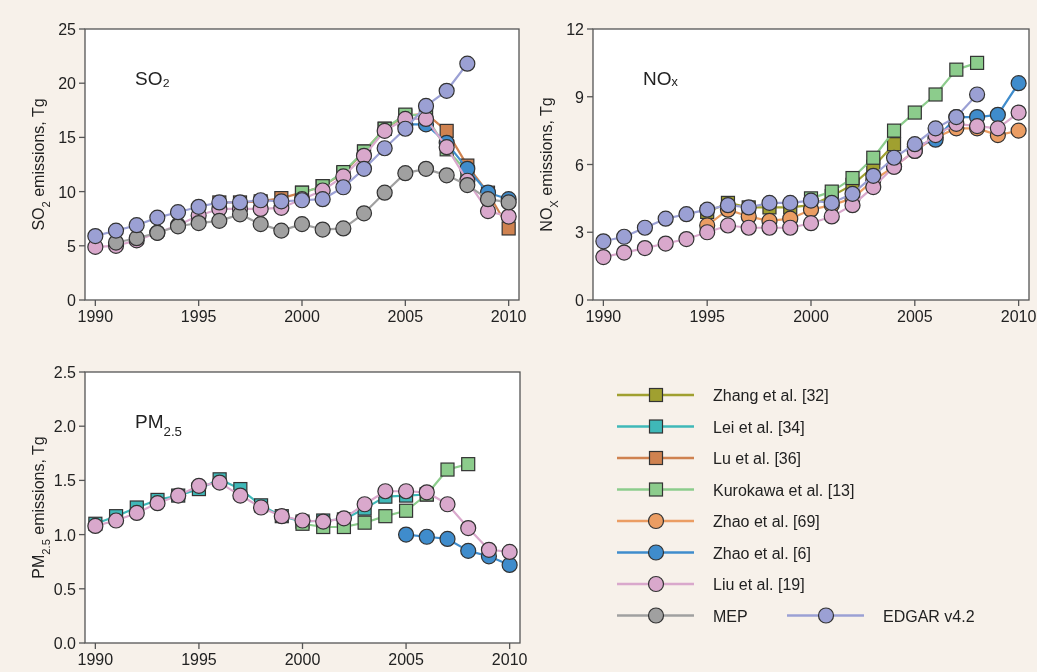 Image resolution: width=1037 pixels, height=672 pixels. I want to click on legend-label: Zhao et al. [6], so click(762, 553).